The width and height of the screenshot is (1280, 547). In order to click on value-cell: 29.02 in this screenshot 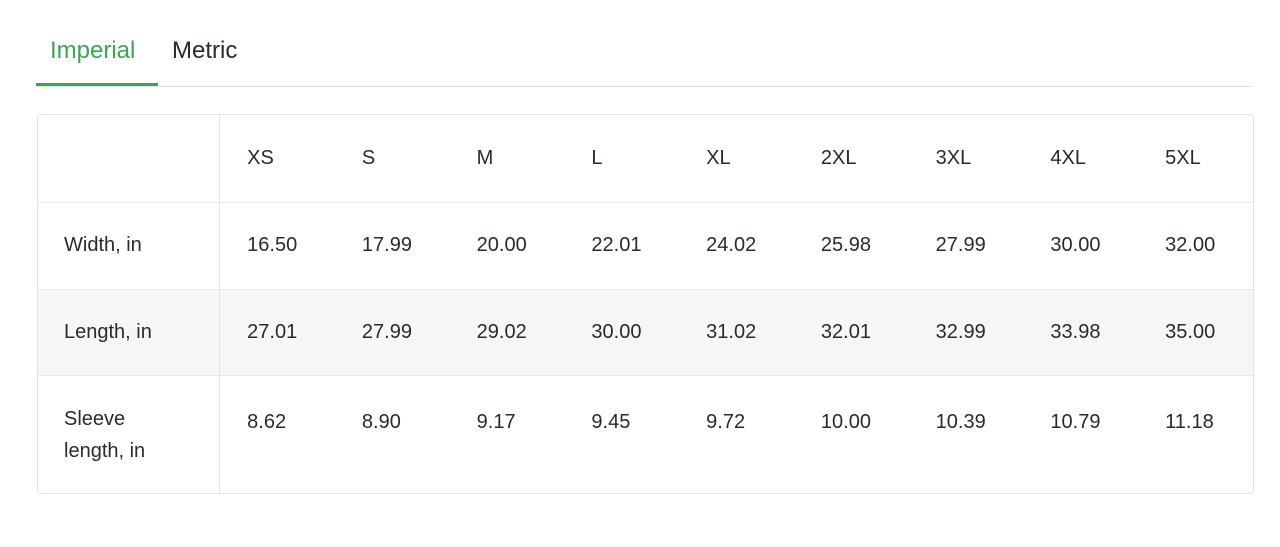, I will do `click(501, 331)`.